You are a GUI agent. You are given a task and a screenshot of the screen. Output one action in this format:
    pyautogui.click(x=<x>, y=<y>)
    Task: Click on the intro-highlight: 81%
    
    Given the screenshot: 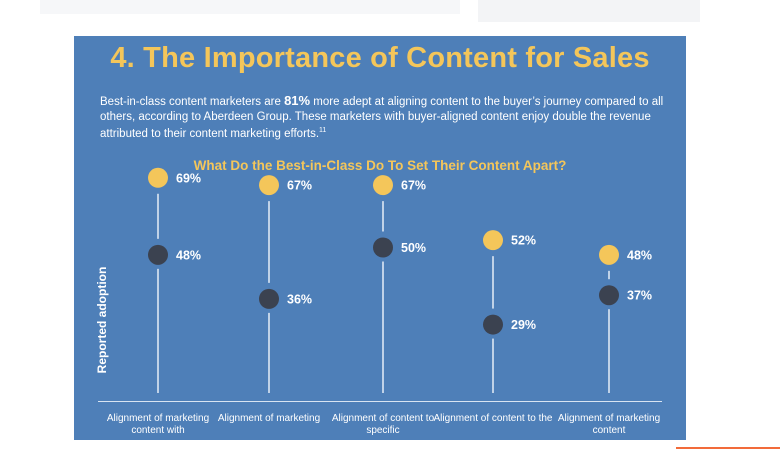 What is the action you would take?
    pyautogui.click(x=297, y=100)
    